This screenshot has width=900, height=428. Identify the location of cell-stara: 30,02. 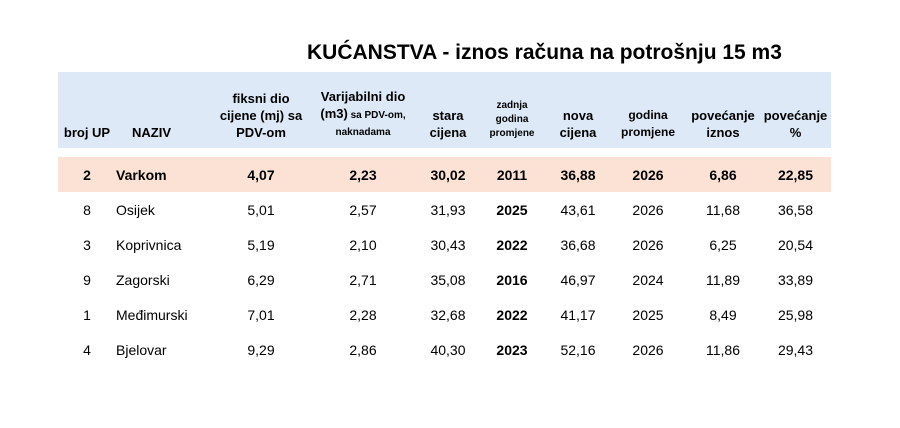
(448, 174).